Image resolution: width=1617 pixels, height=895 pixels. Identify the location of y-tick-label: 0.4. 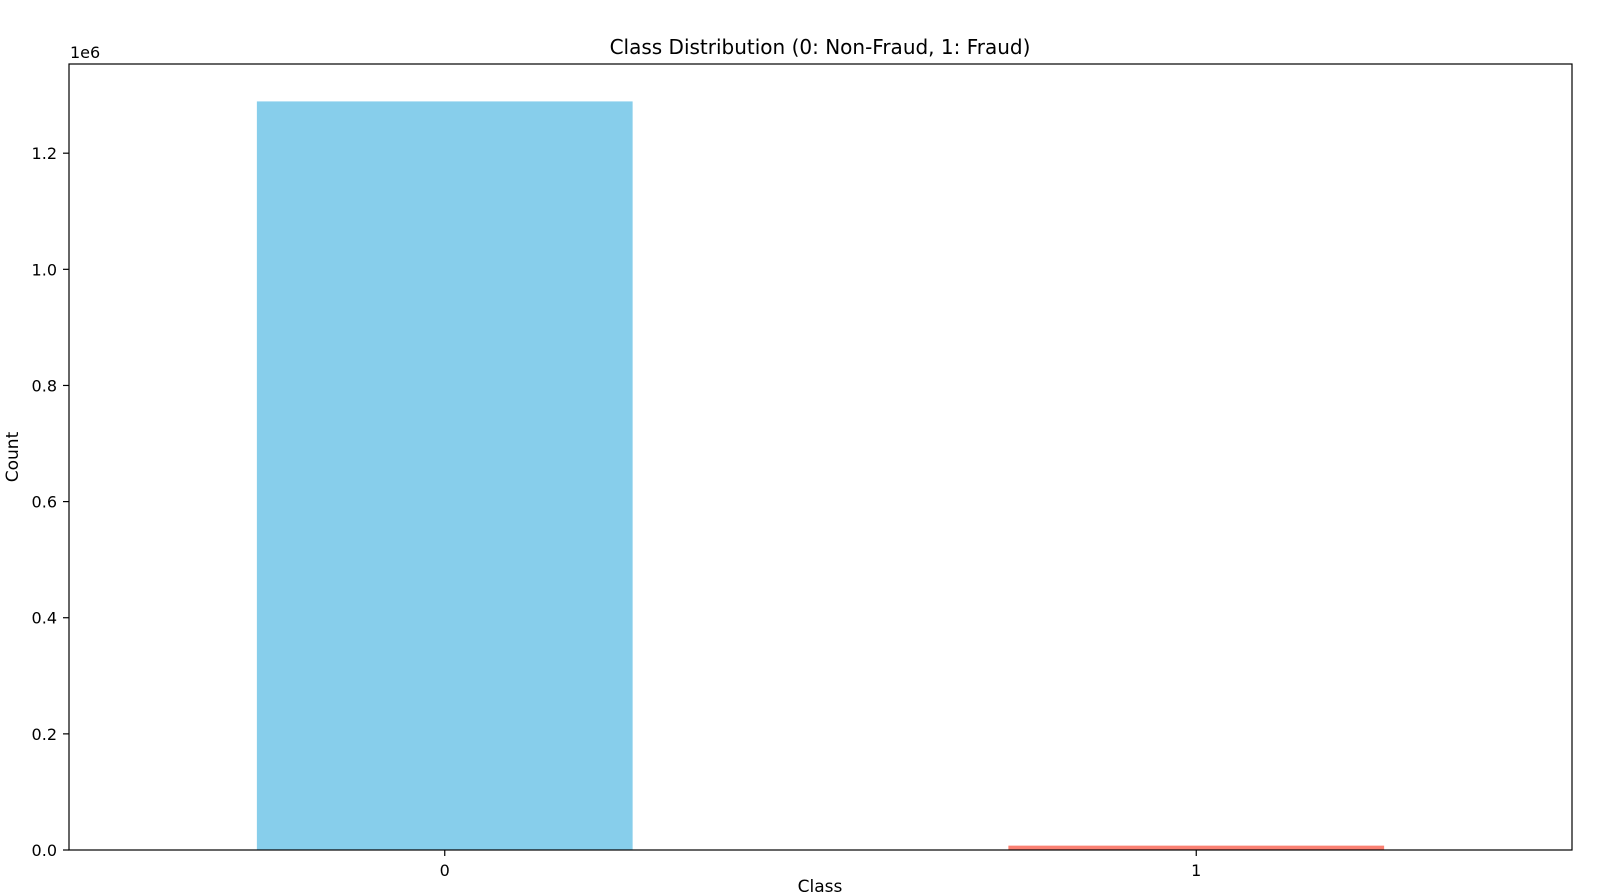
(44, 618).